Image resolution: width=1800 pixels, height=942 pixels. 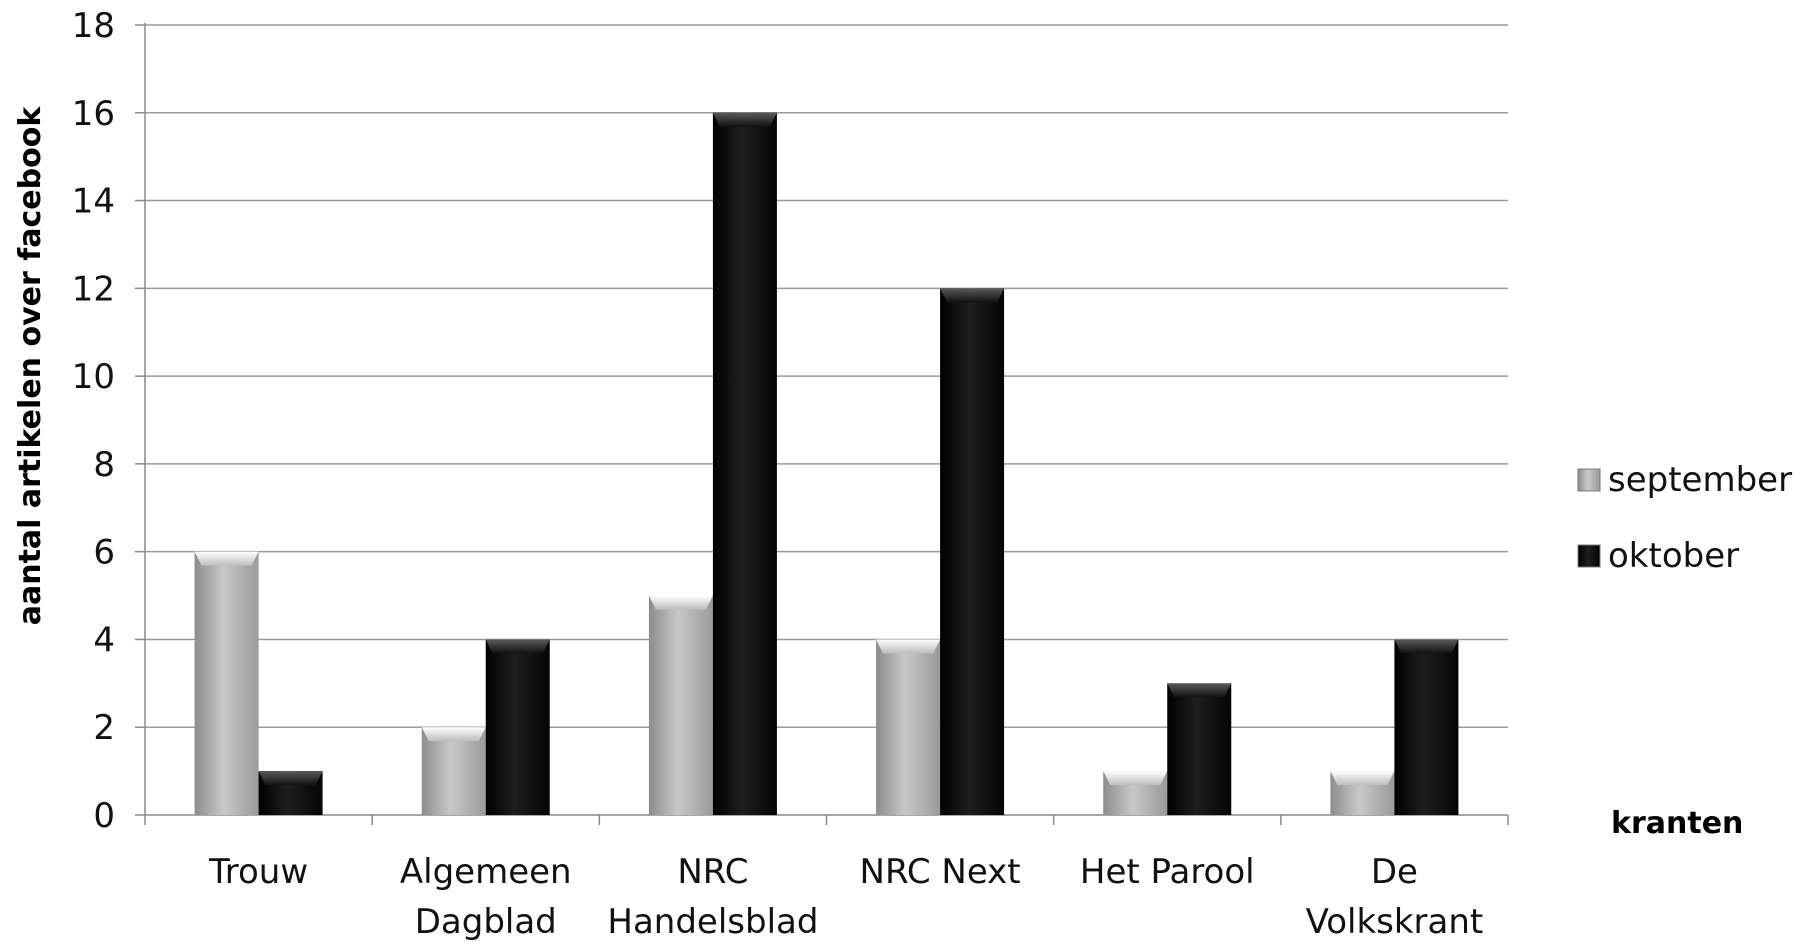 What do you see at coordinates (1700, 480) in the screenshot?
I see `legend-label: september` at bounding box center [1700, 480].